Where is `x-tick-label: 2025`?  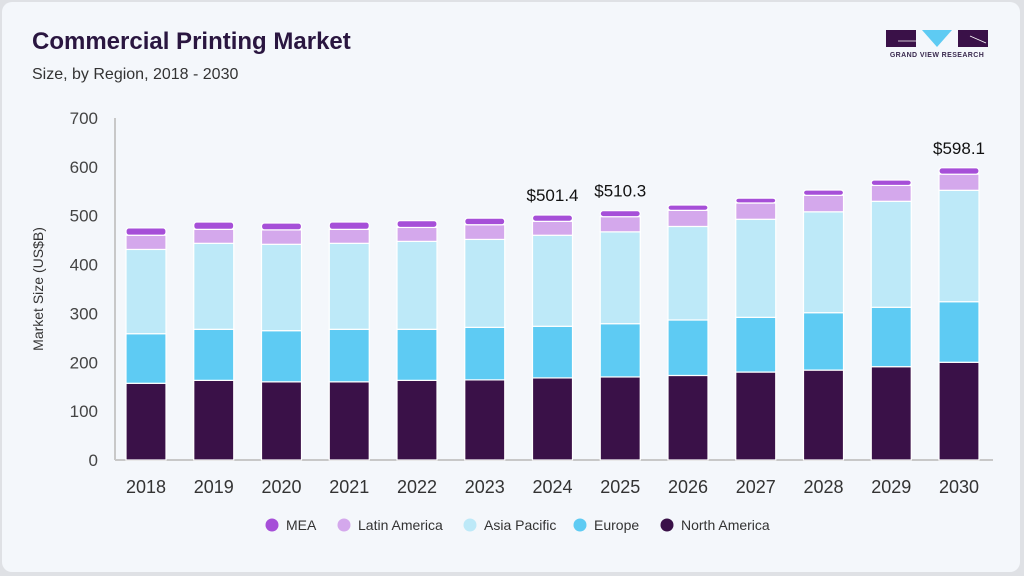 x-tick-label: 2025 is located at coordinates (620, 487).